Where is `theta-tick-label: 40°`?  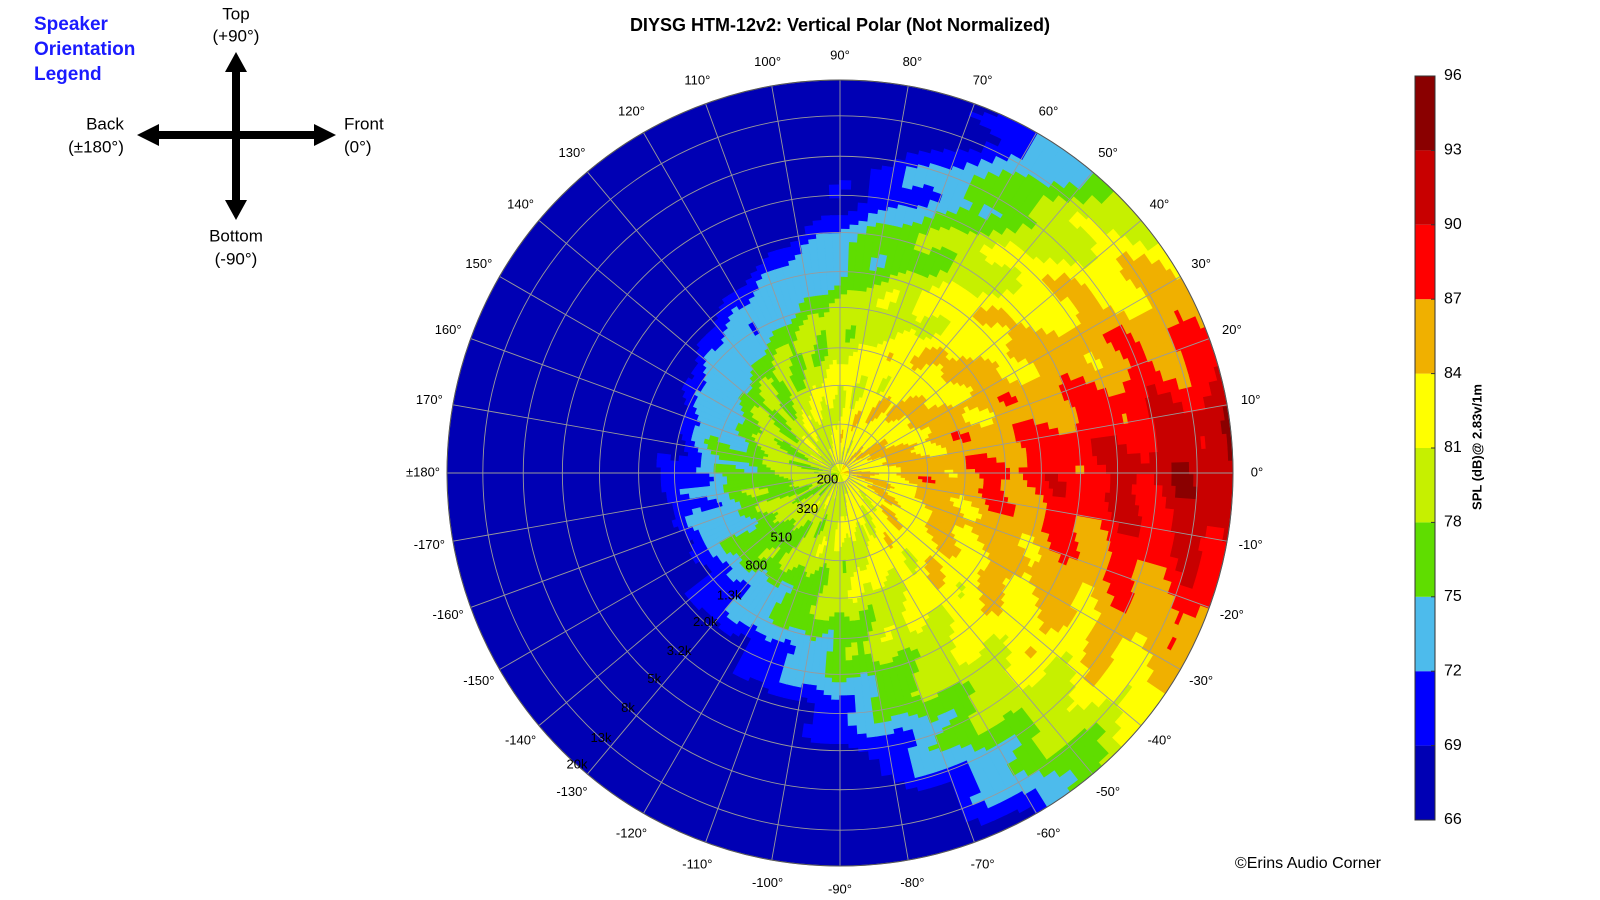 theta-tick-label: 40° is located at coordinates (1160, 203).